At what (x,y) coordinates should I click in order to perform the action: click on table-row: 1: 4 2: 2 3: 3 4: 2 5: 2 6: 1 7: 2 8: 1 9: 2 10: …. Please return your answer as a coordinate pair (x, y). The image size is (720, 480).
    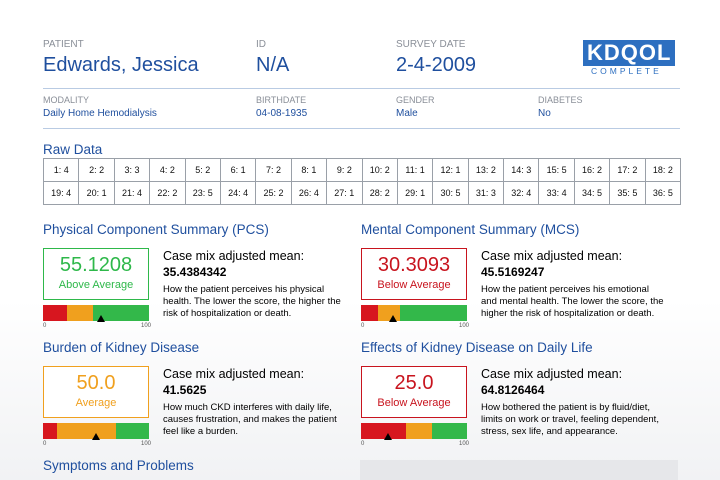
    Looking at the image, I should click on (362, 170).